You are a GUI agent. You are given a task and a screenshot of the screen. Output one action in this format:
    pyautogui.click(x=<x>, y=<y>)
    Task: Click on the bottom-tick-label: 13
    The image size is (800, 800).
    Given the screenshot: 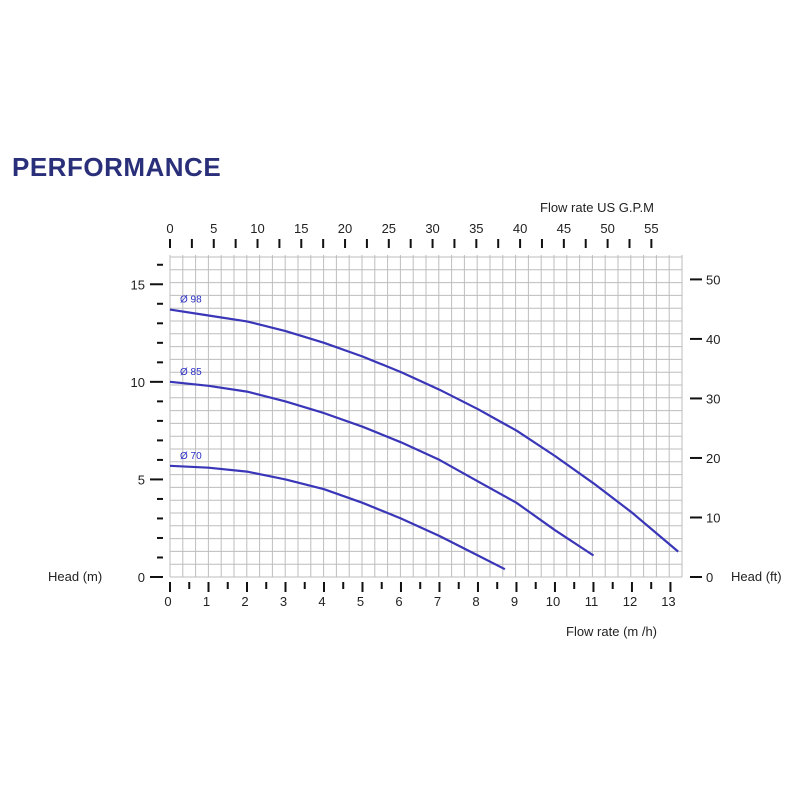 What is the action you would take?
    pyautogui.click(x=668, y=601)
    